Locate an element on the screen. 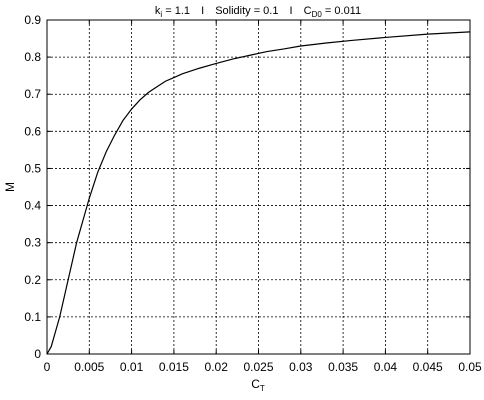 This screenshot has width=484, height=400. x-tick-label: 0.04 is located at coordinates (386, 367).